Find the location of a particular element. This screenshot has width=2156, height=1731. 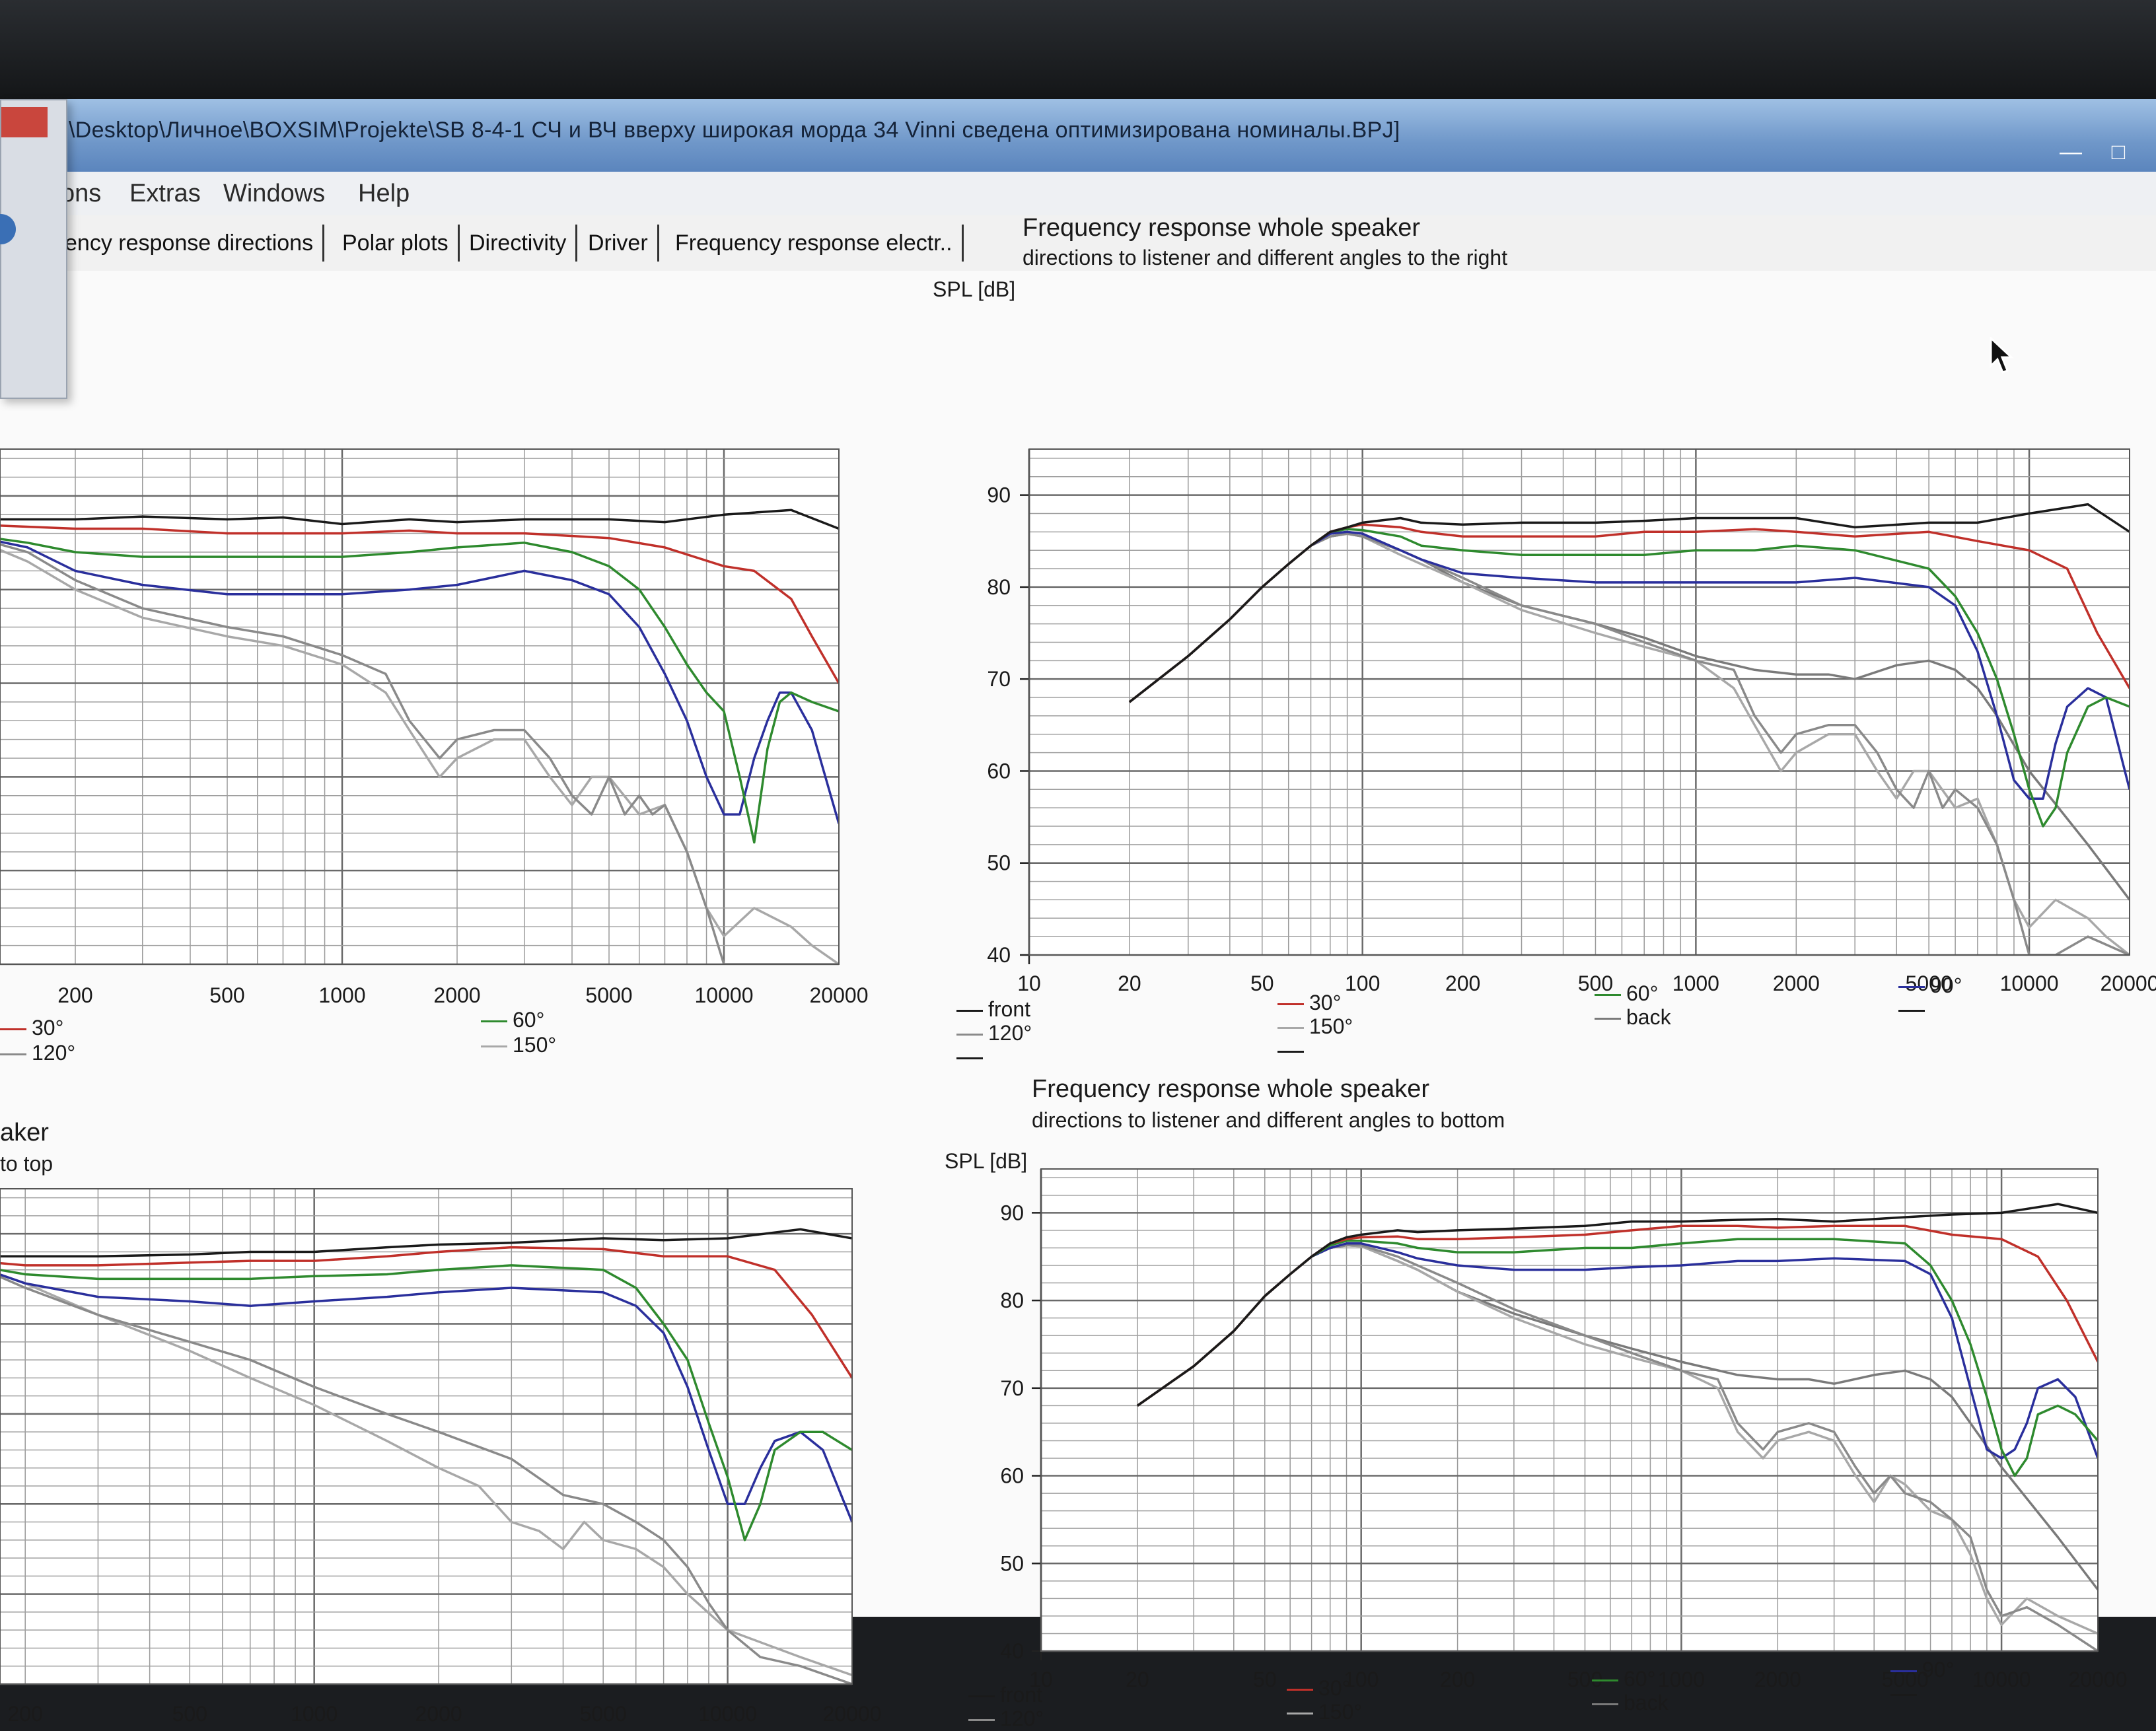

menu-windows: Windows is located at coordinates (274, 193).